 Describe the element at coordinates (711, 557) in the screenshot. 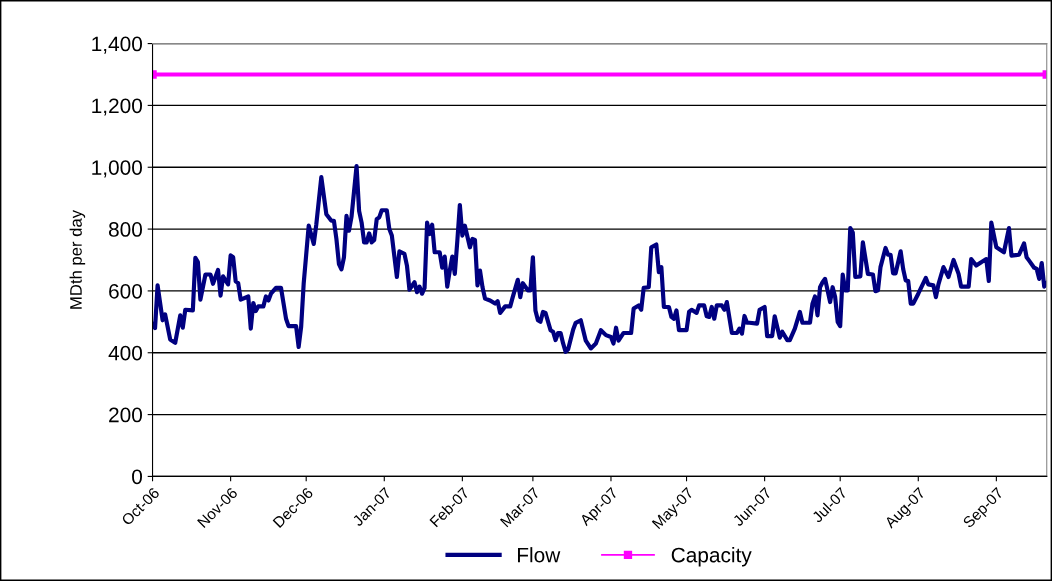

I see `legend-label: Capacity` at that location.